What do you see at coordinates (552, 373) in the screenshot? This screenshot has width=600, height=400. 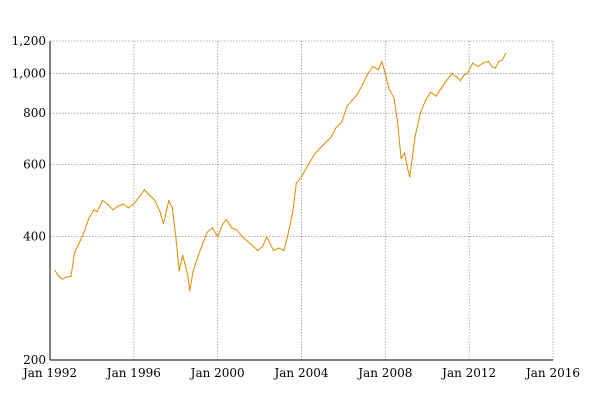 I see `x-tick-label: Jan 2016` at bounding box center [552, 373].